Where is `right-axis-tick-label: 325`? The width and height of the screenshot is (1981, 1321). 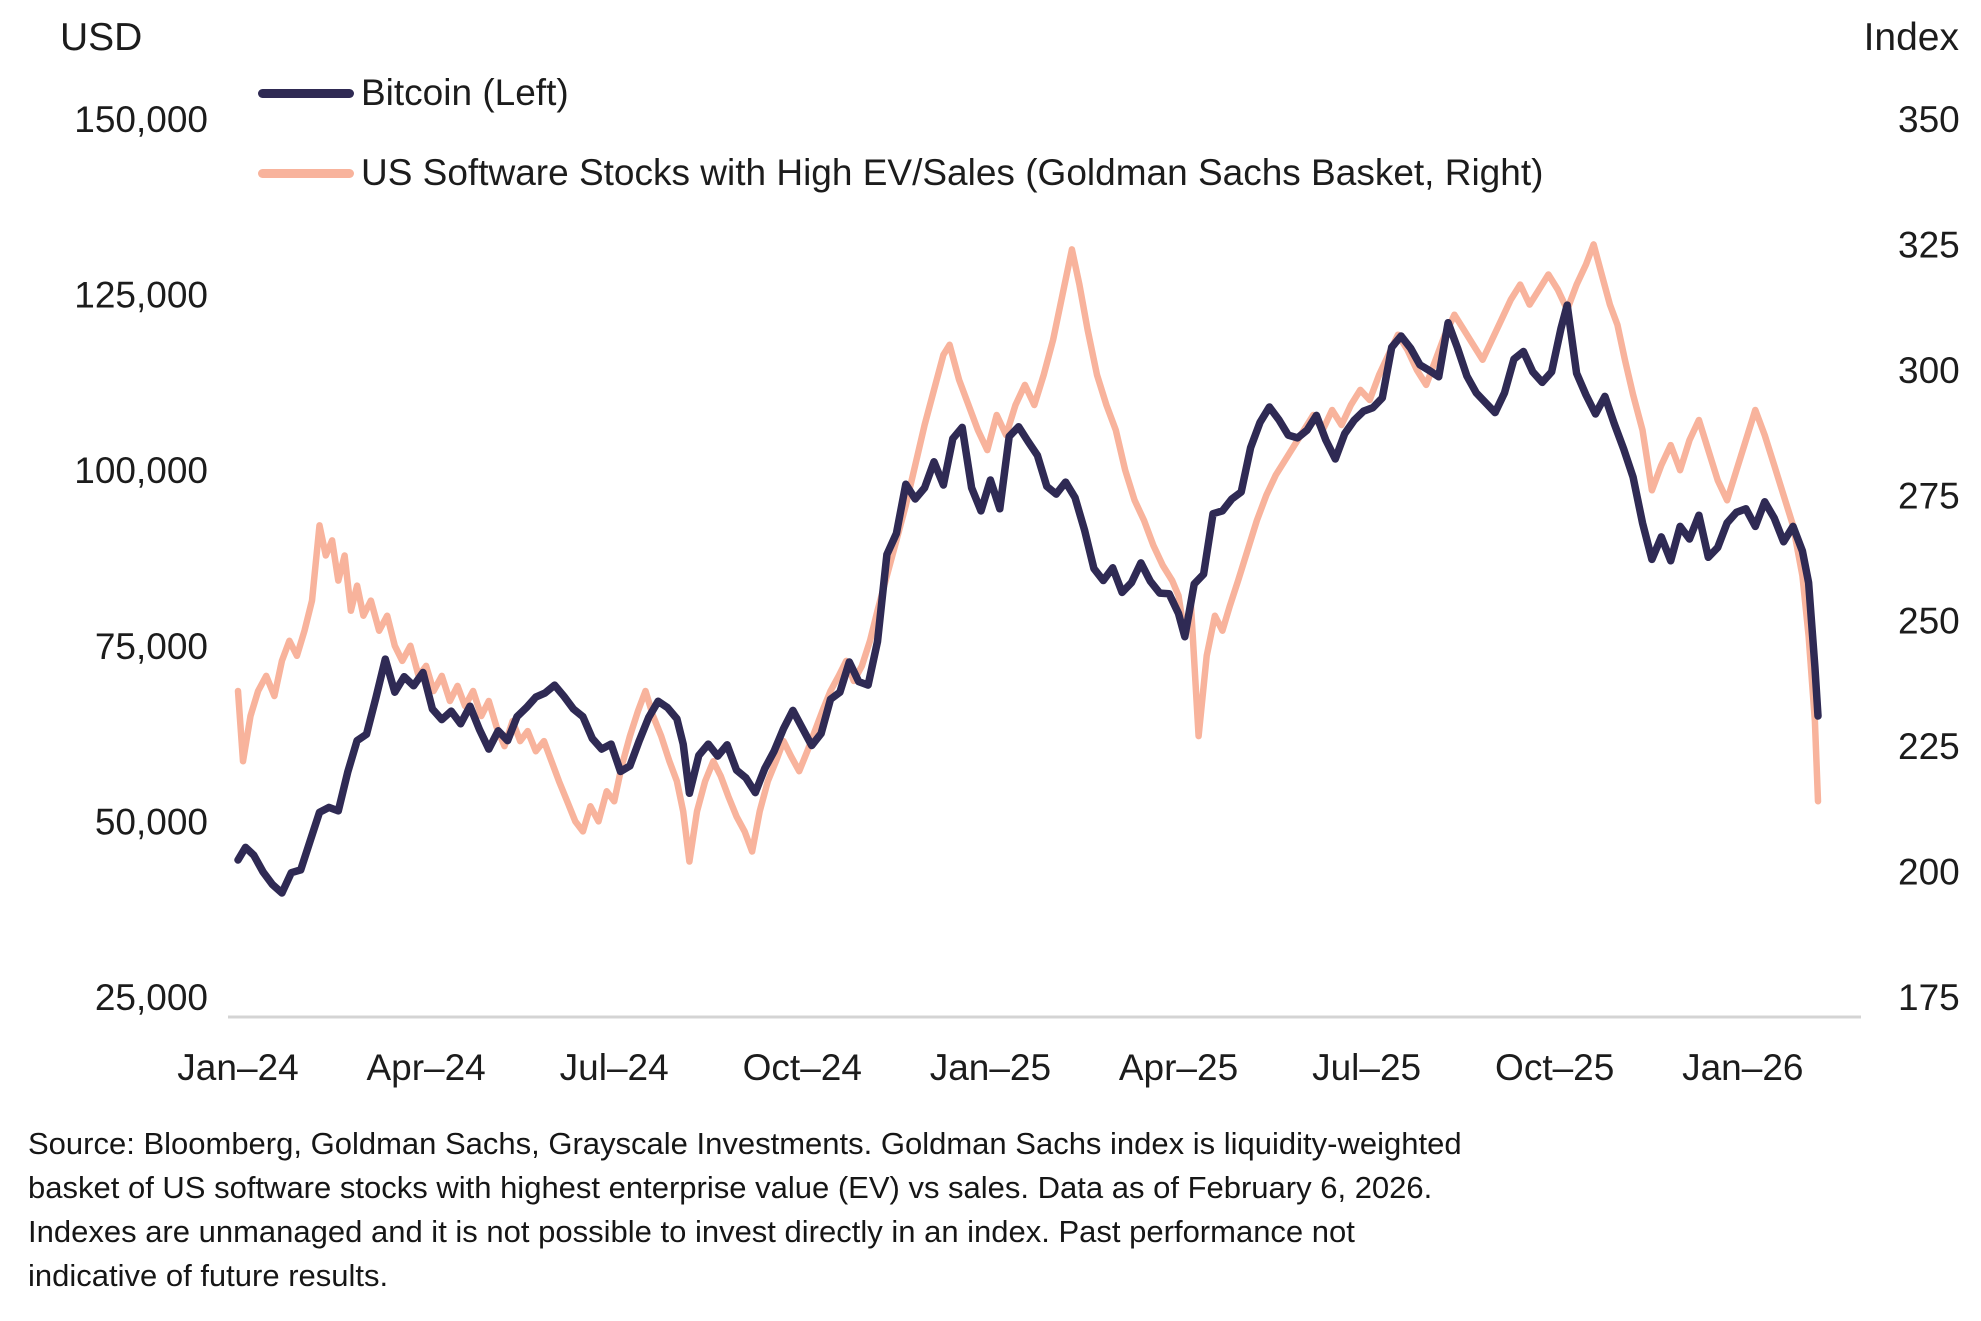 right-axis-tick-label: 325 is located at coordinates (1929, 244).